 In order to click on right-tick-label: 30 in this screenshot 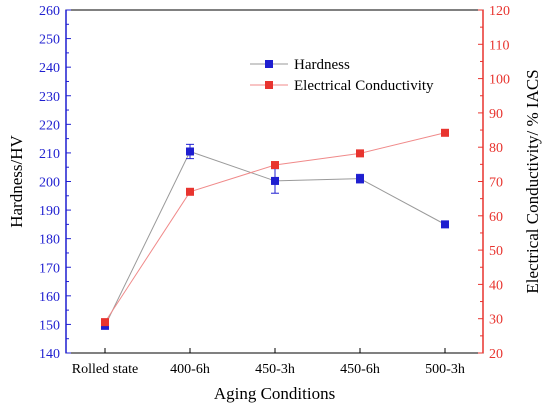, I will do `click(496, 320)`.